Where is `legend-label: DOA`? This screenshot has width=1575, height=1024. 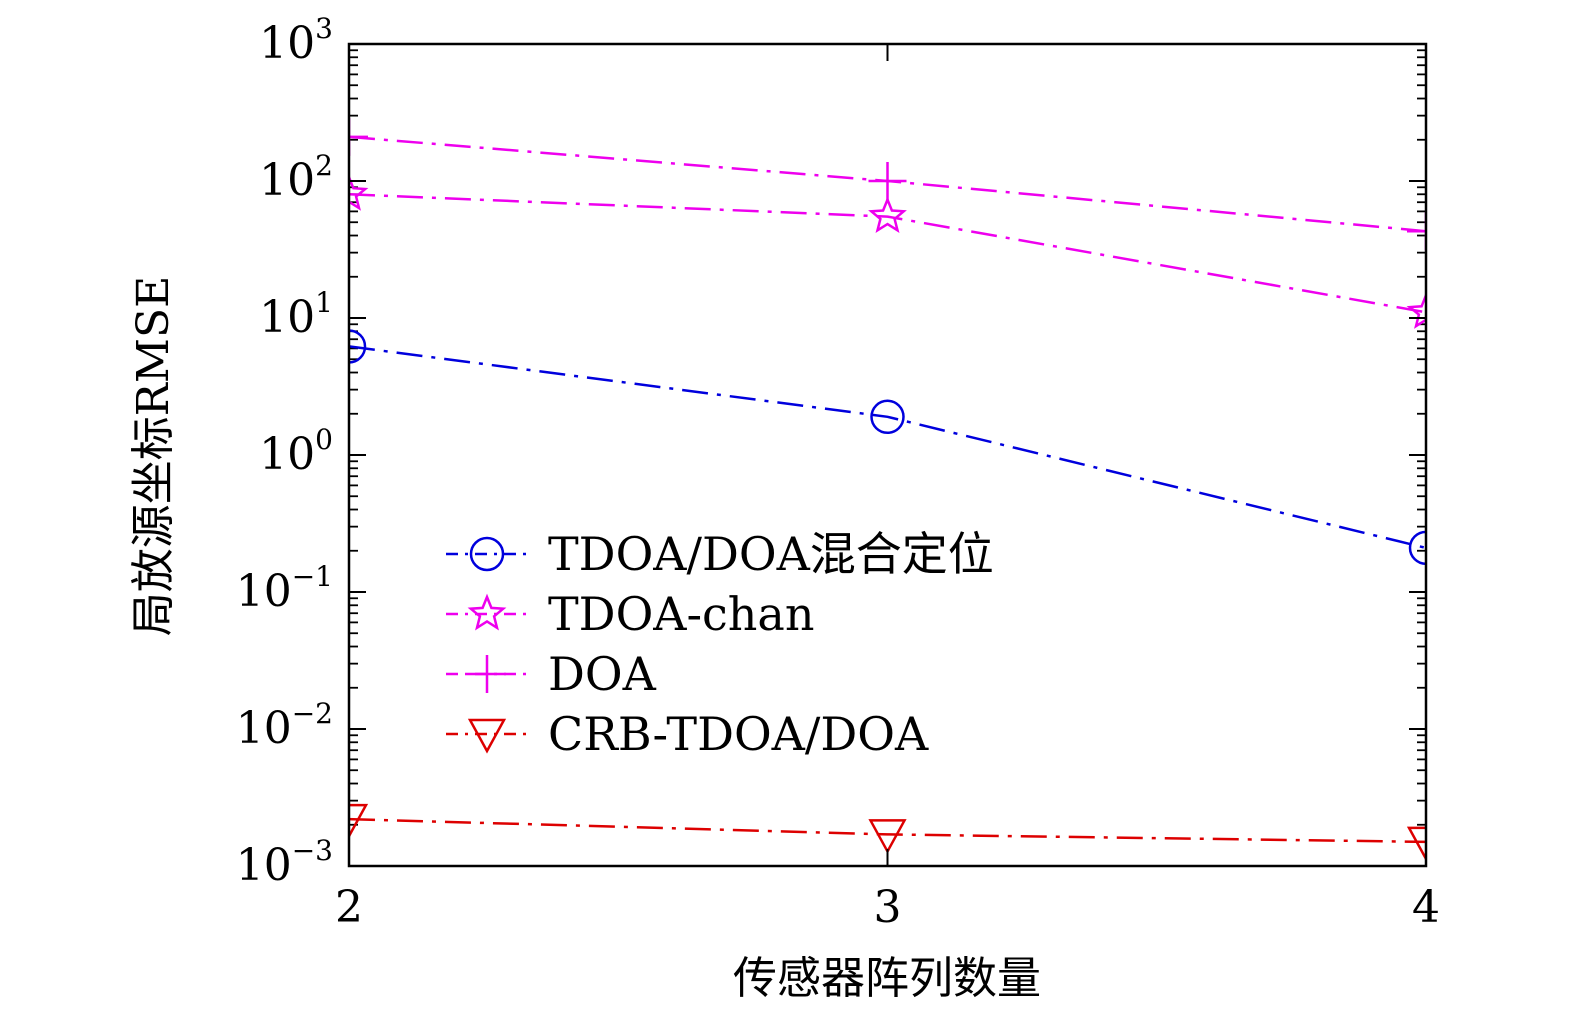
legend-label: DOA is located at coordinates (602, 674).